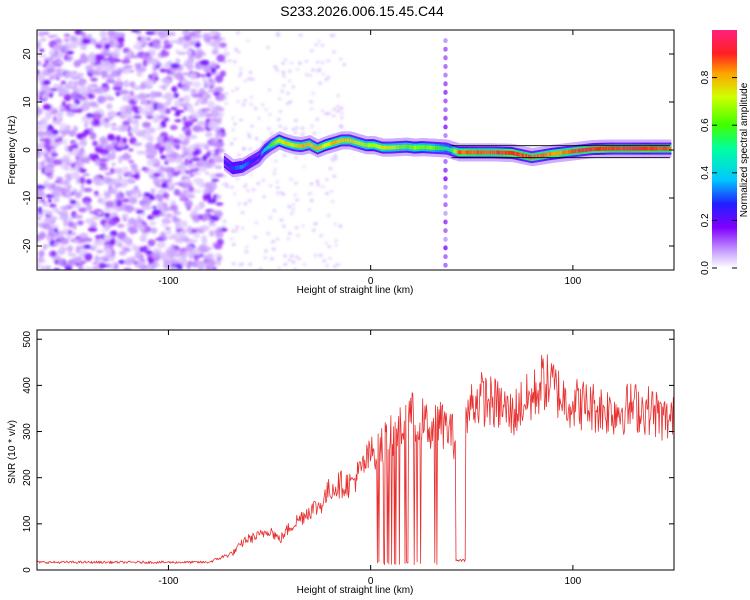 This screenshot has height=600, width=750. Describe the element at coordinates (705, 77) in the screenshot. I see `colorbar-tick-label: 0.8` at that location.